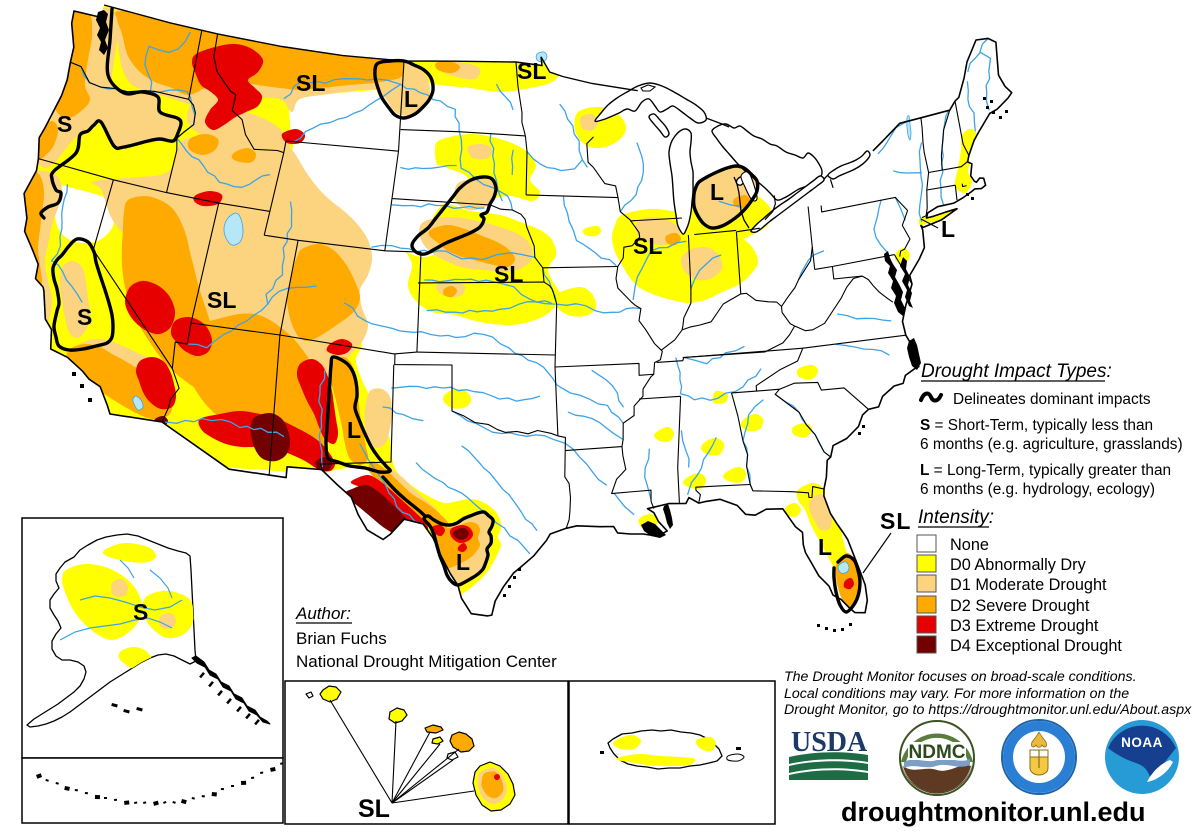 Image resolution: width=1200 pixels, height=837 pixels. What do you see at coordinates (1020, 606) in the screenshot?
I see `svg-text: D2 Severe Drought` at bounding box center [1020, 606].